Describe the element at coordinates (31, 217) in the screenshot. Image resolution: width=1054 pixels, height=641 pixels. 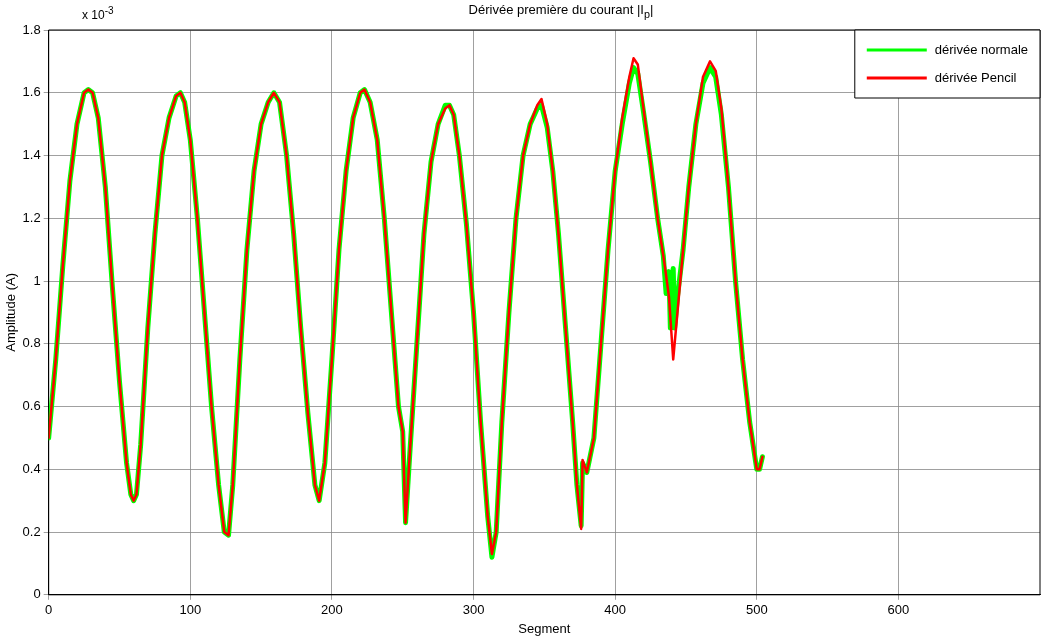
I see `y-tick-label: 1.2` at that location.